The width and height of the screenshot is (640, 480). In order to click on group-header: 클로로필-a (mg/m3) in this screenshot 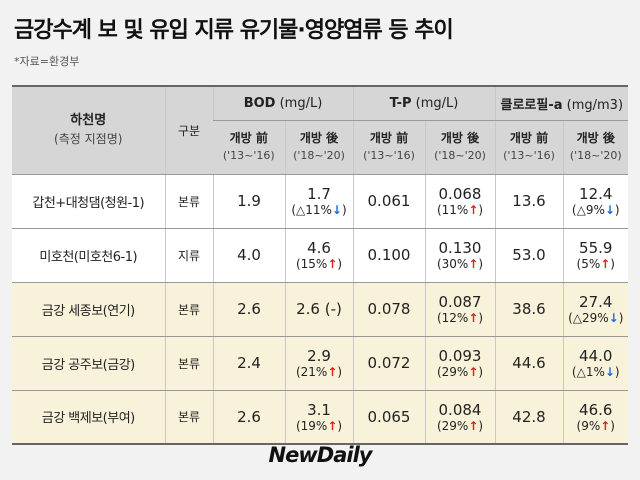, I will do `click(561, 103)`.